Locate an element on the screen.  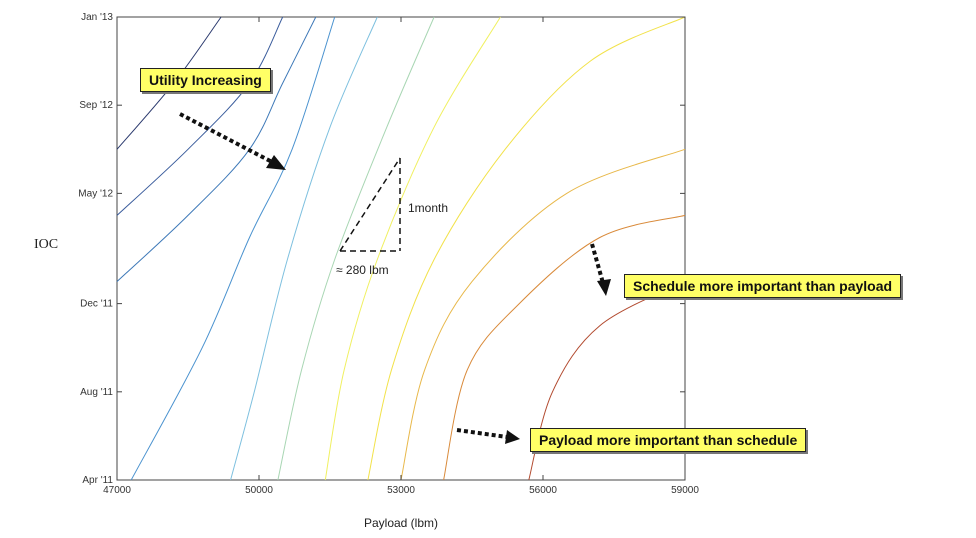
x-axis-title: Payload (lbm) is located at coordinates (401, 523).